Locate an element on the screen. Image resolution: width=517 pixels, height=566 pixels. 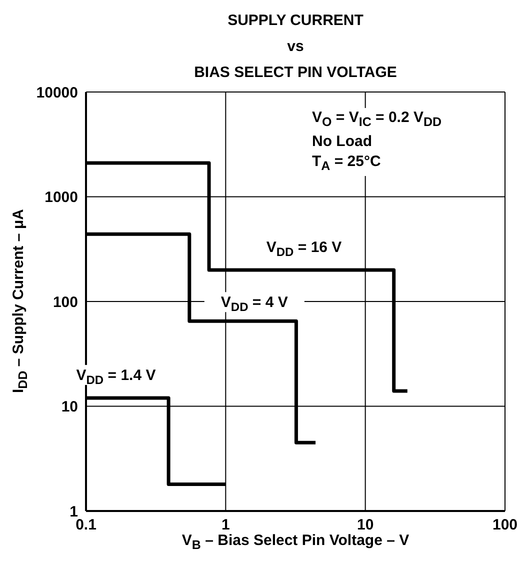
y-tick-label: 10 is located at coordinates (69, 407).